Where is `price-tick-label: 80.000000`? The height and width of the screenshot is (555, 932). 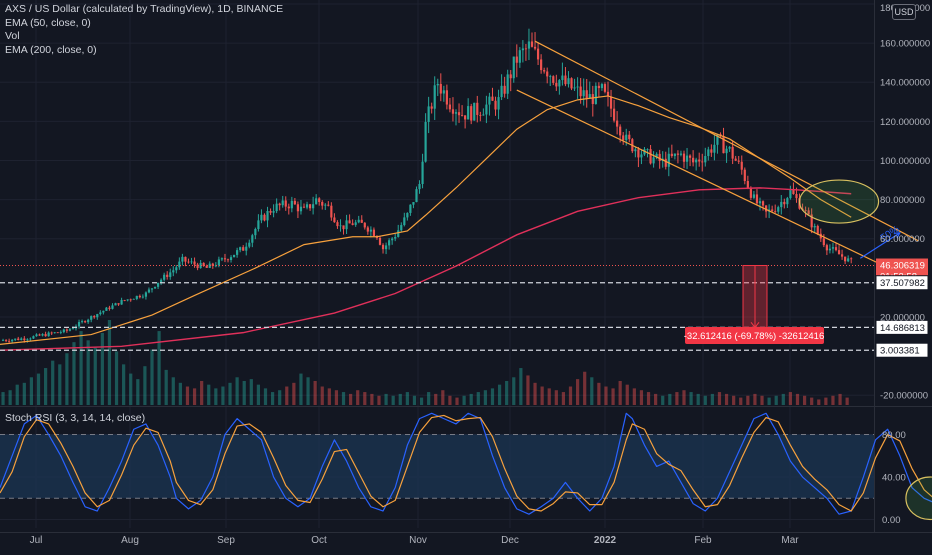 price-tick-label: 80.000000 is located at coordinates (902, 200).